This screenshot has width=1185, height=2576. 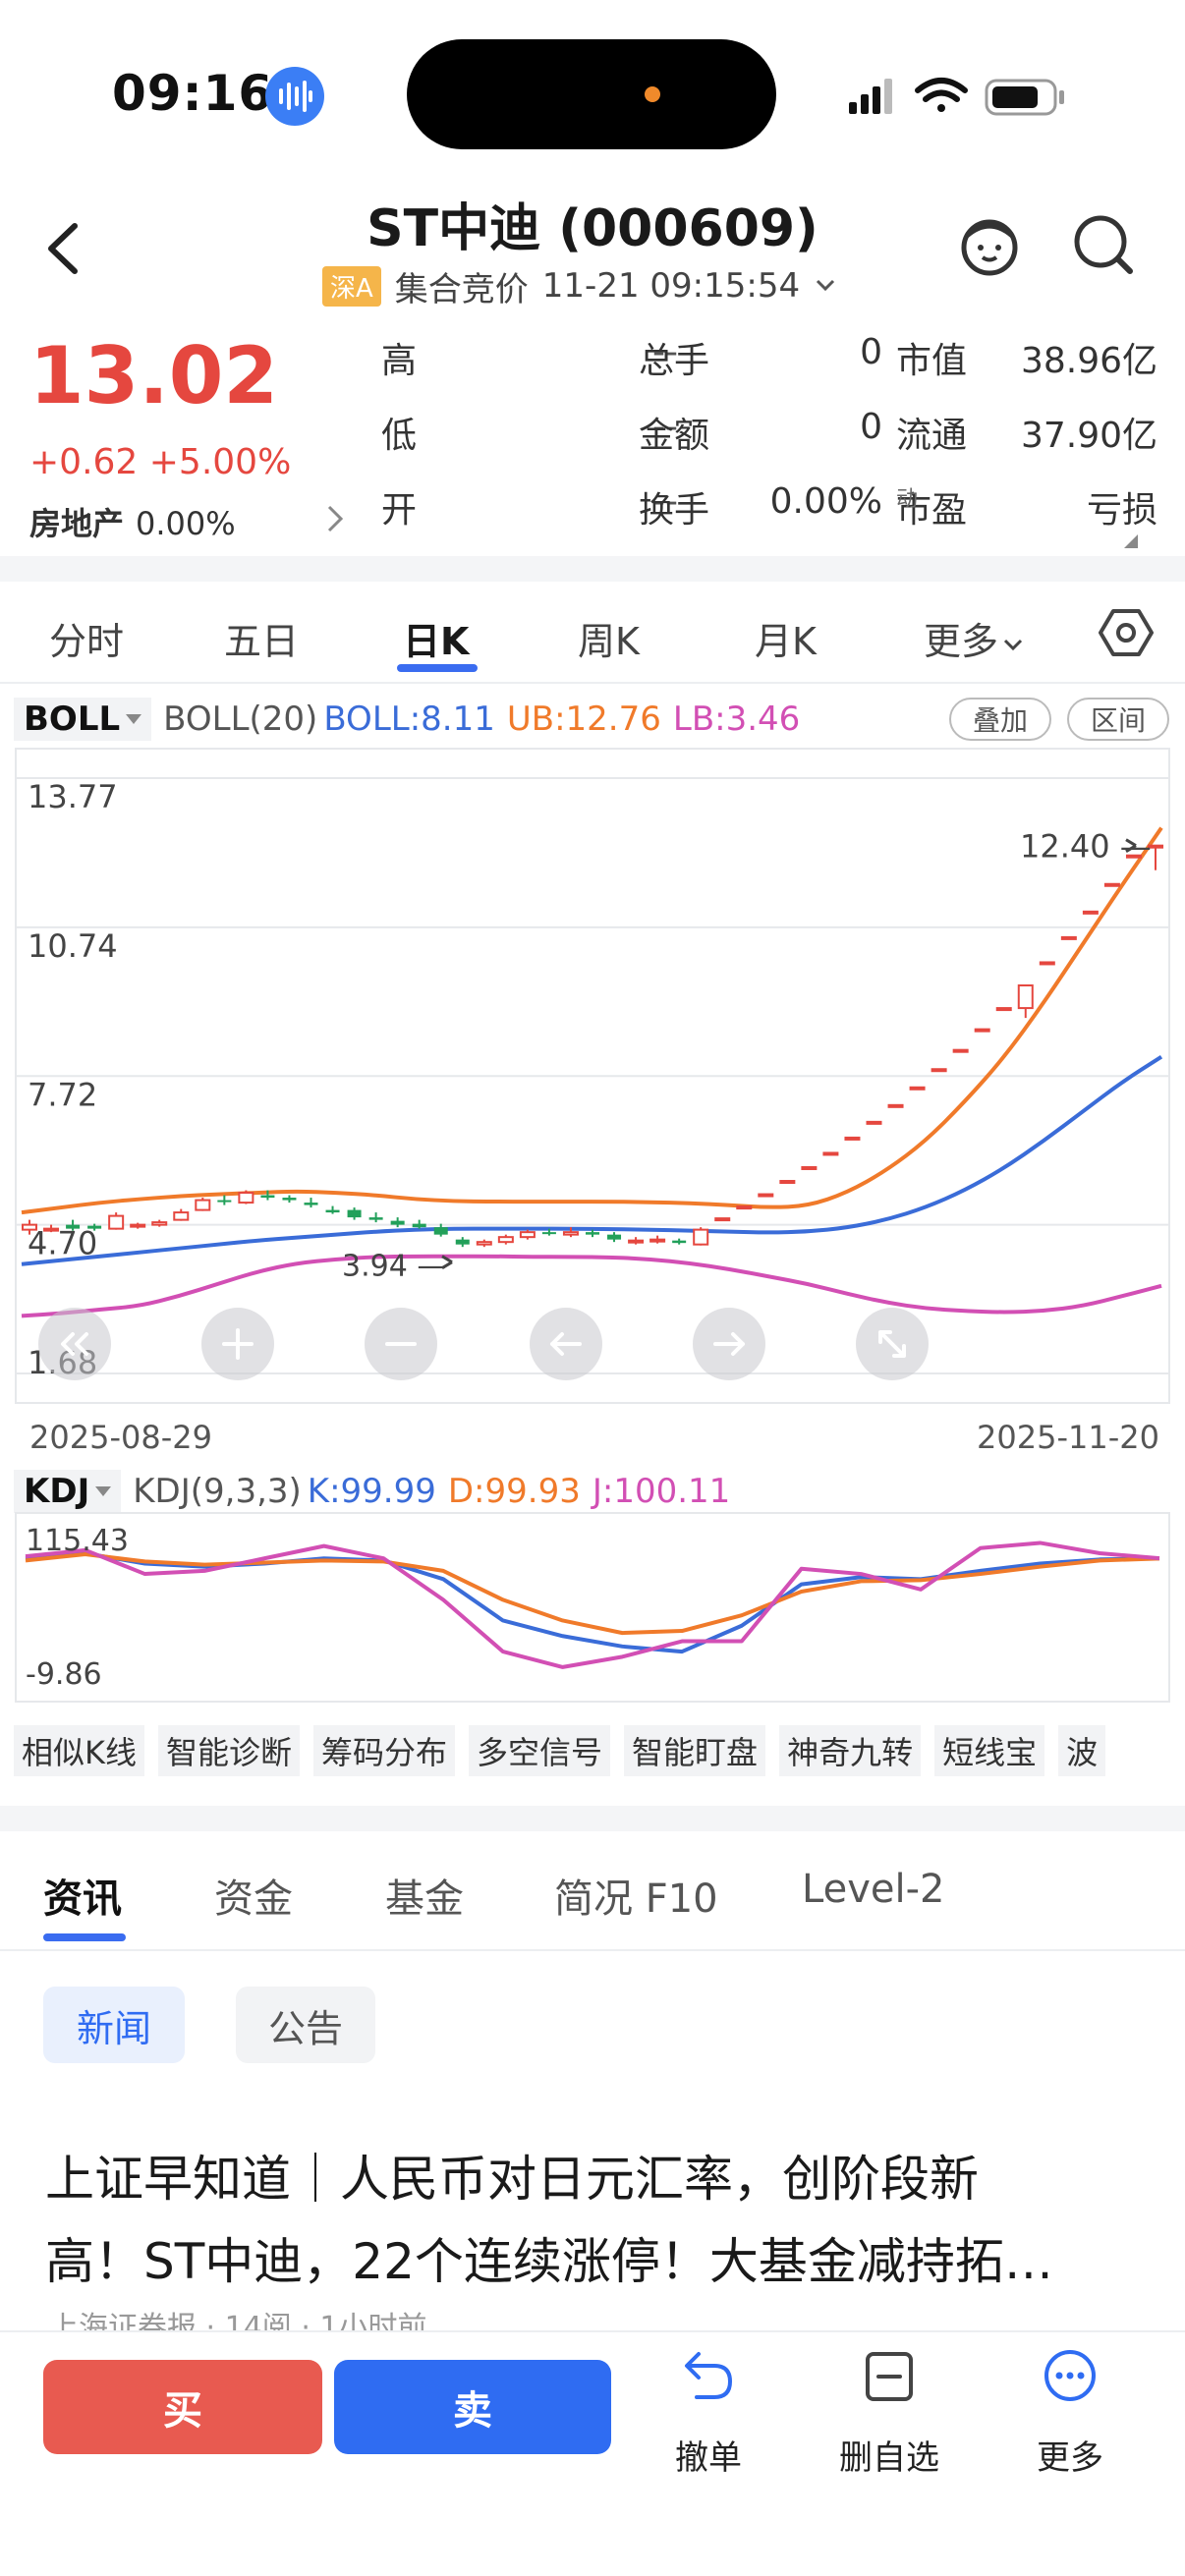 What do you see at coordinates (609, 641) in the screenshot?
I see `tab-weekly-k: 周K` at bounding box center [609, 641].